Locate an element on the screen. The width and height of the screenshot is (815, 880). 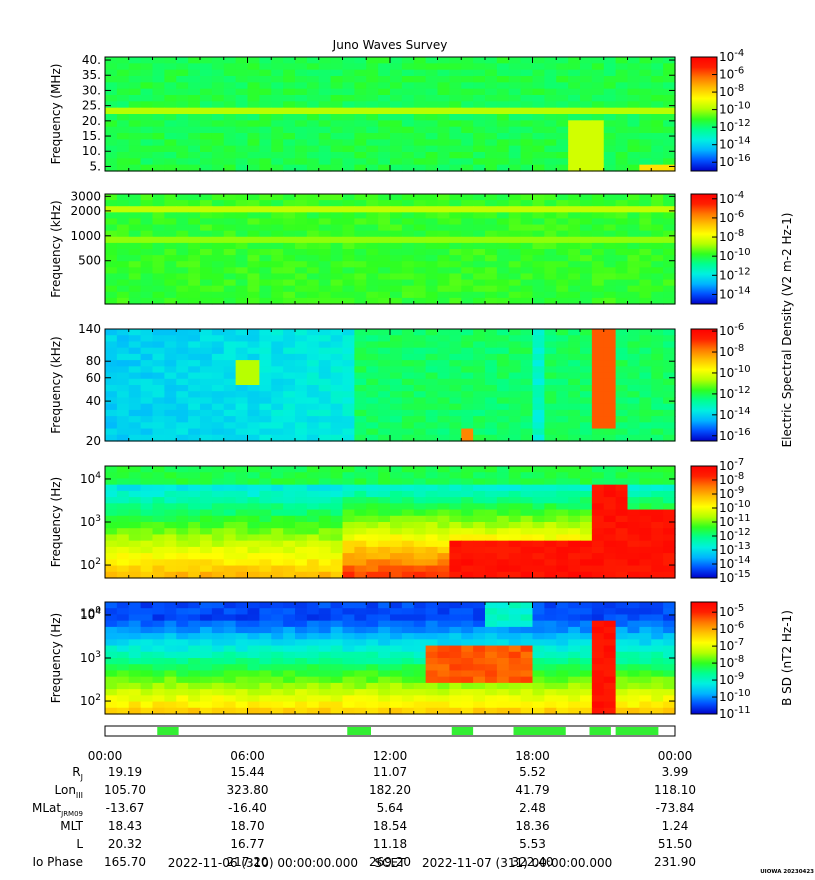
ephemeris-value: 217.20 is located at coordinates (248, 862).